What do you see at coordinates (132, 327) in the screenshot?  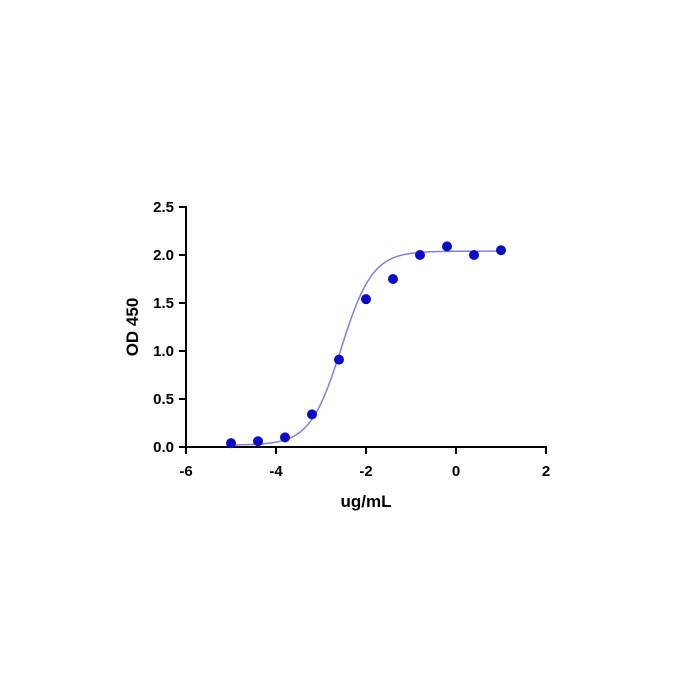 I see `y-axis-title: OD 450` at bounding box center [132, 327].